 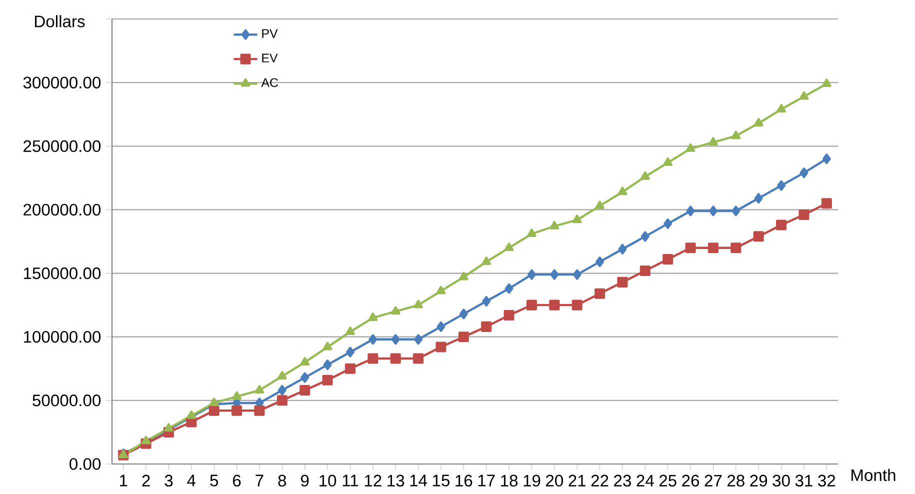 I want to click on x-tick-label: 5, so click(x=214, y=480).